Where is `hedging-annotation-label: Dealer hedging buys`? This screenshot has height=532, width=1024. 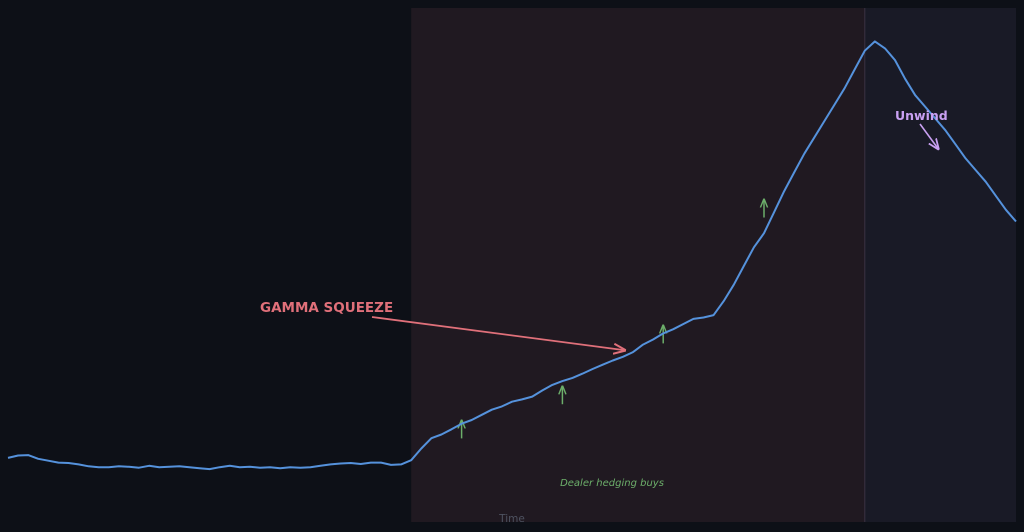
hedging-annotation-label: Dealer hedging buys is located at coordinates (612, 483).